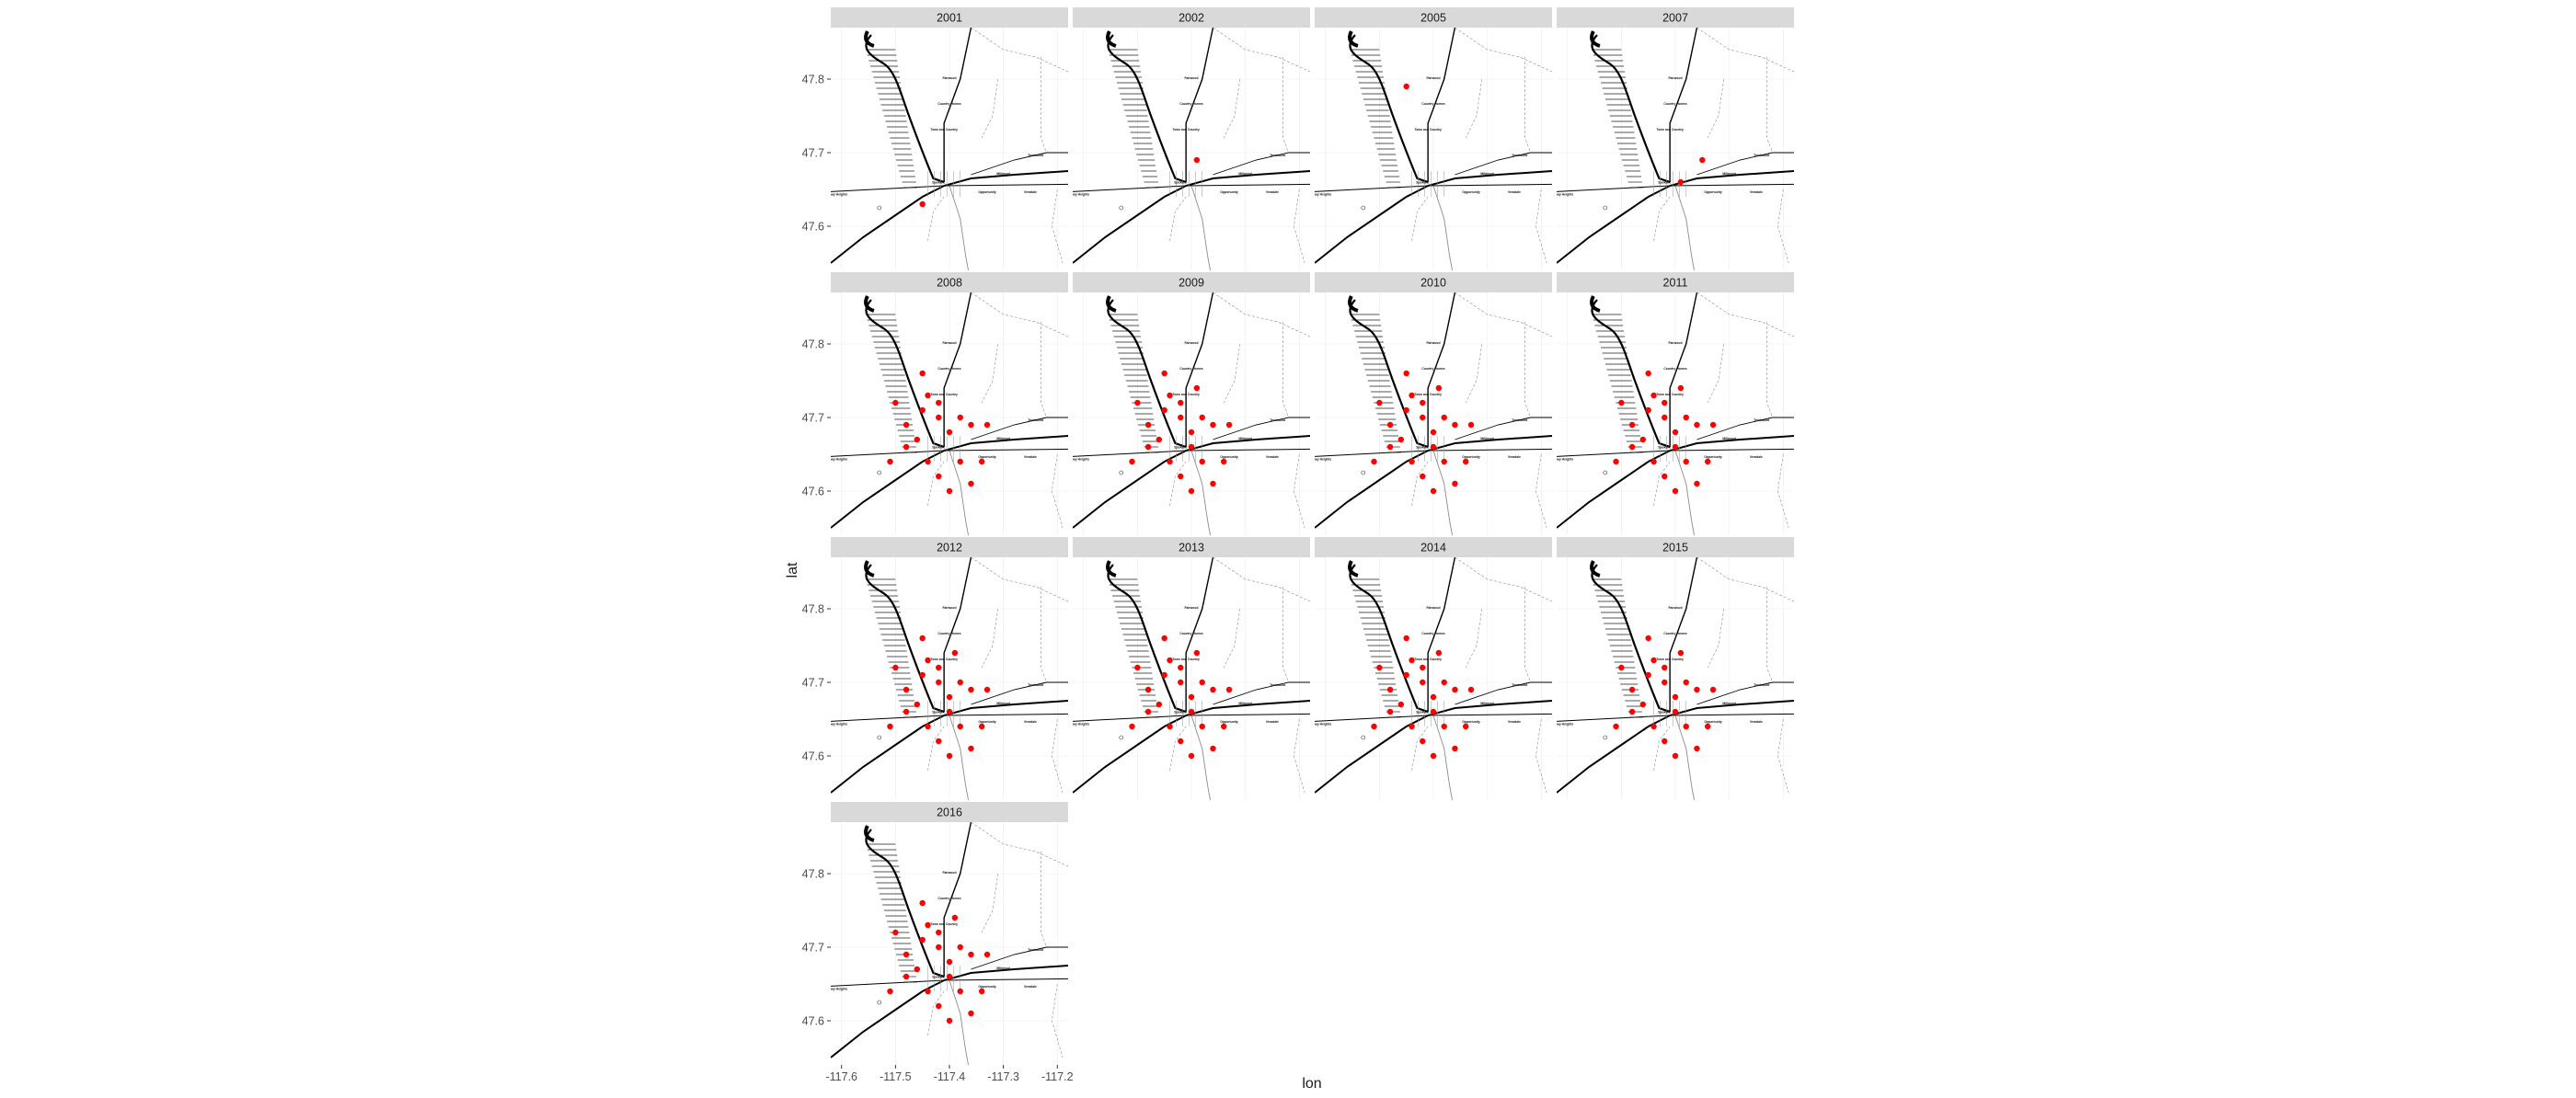  Describe the element at coordinates (1514, 722) in the screenshot. I see `map-place-label: Veradale` at that location.